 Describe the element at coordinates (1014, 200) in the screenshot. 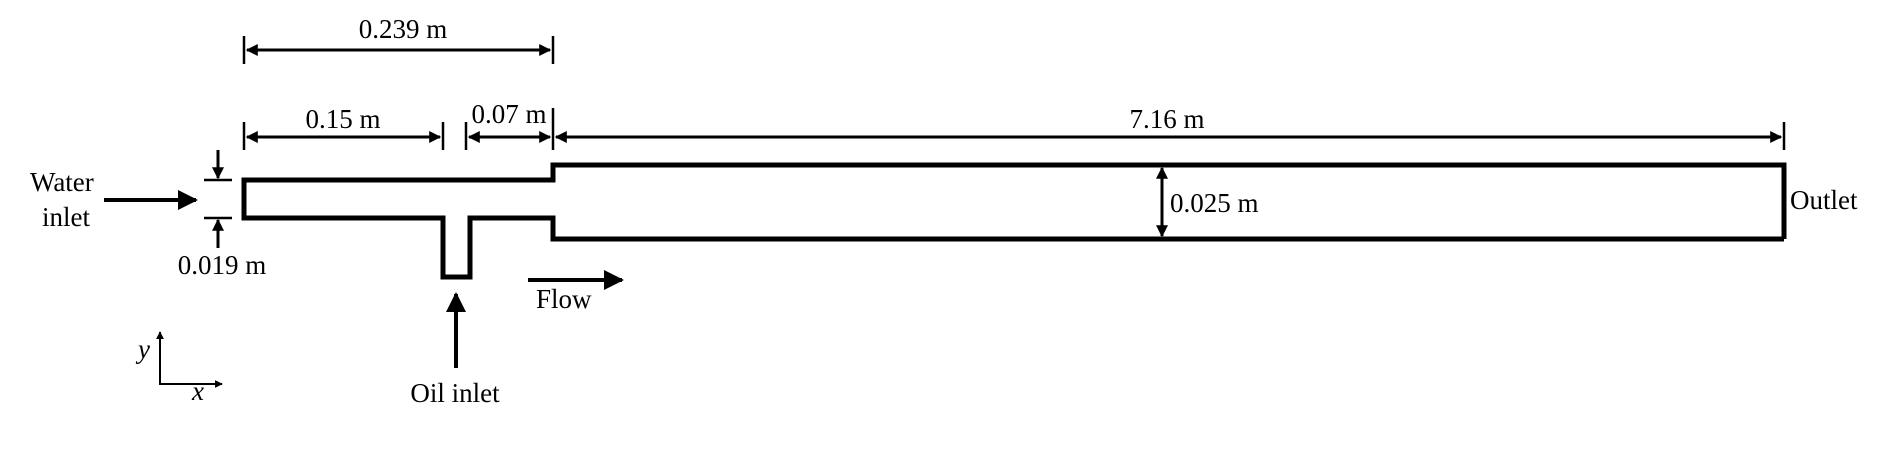

I see `pipe-top-wall` at that location.